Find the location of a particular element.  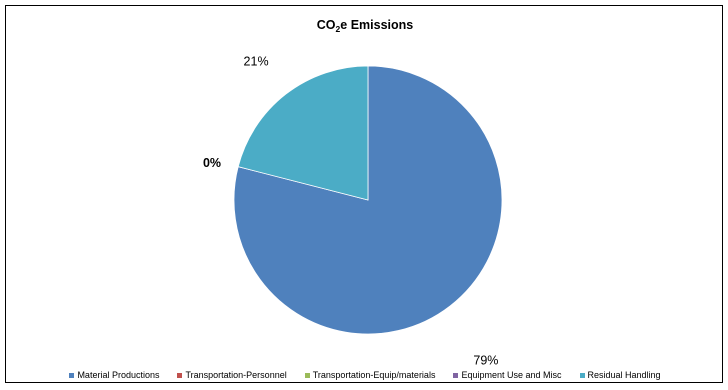

chart-title: CO2e Emissions is located at coordinates (365, 26).